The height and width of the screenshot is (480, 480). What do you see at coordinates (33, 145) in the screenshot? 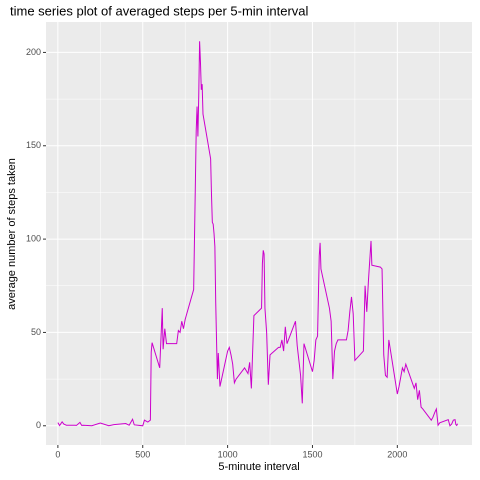
I see `y-tick-label: 150` at bounding box center [33, 145].